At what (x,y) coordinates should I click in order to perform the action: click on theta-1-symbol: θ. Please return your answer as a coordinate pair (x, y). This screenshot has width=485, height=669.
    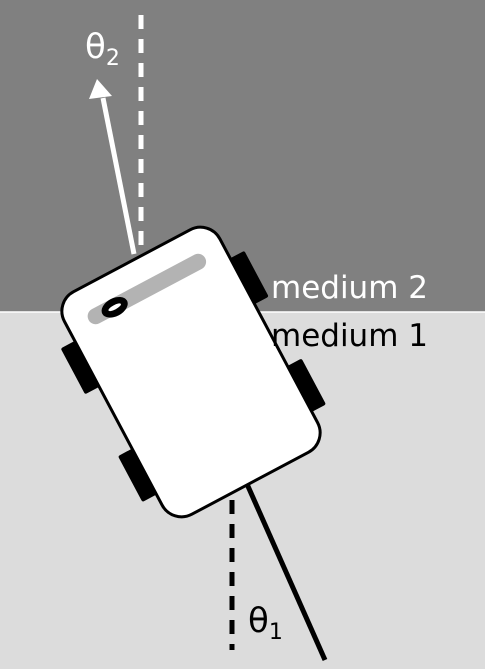
    Looking at the image, I should click on (258, 621).